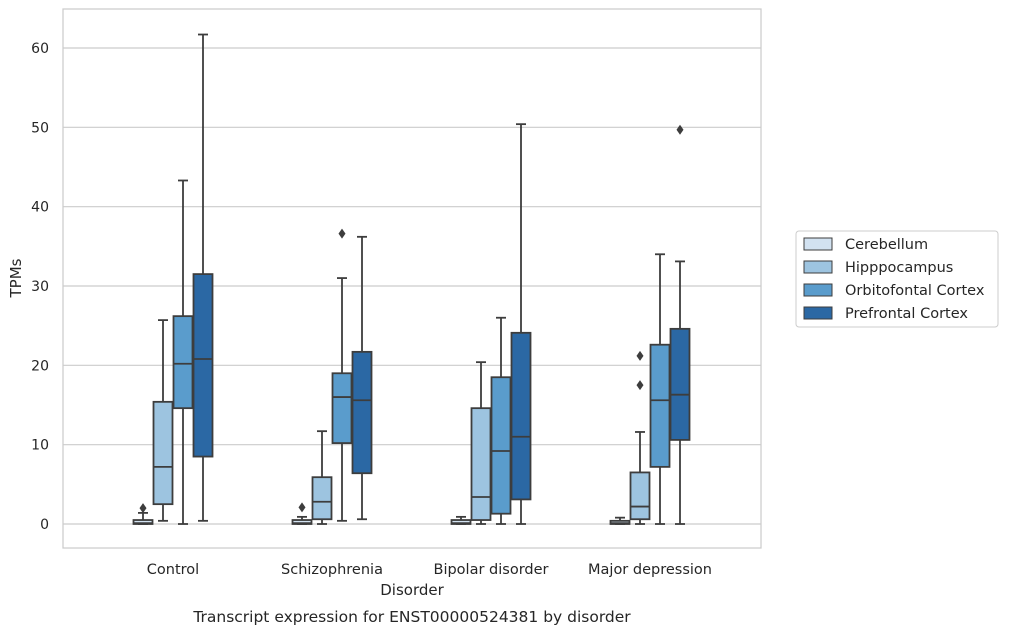 This screenshot has height=634, width=1009. What do you see at coordinates (44, 525) in the screenshot?
I see `y-tick-label: 0` at bounding box center [44, 525].